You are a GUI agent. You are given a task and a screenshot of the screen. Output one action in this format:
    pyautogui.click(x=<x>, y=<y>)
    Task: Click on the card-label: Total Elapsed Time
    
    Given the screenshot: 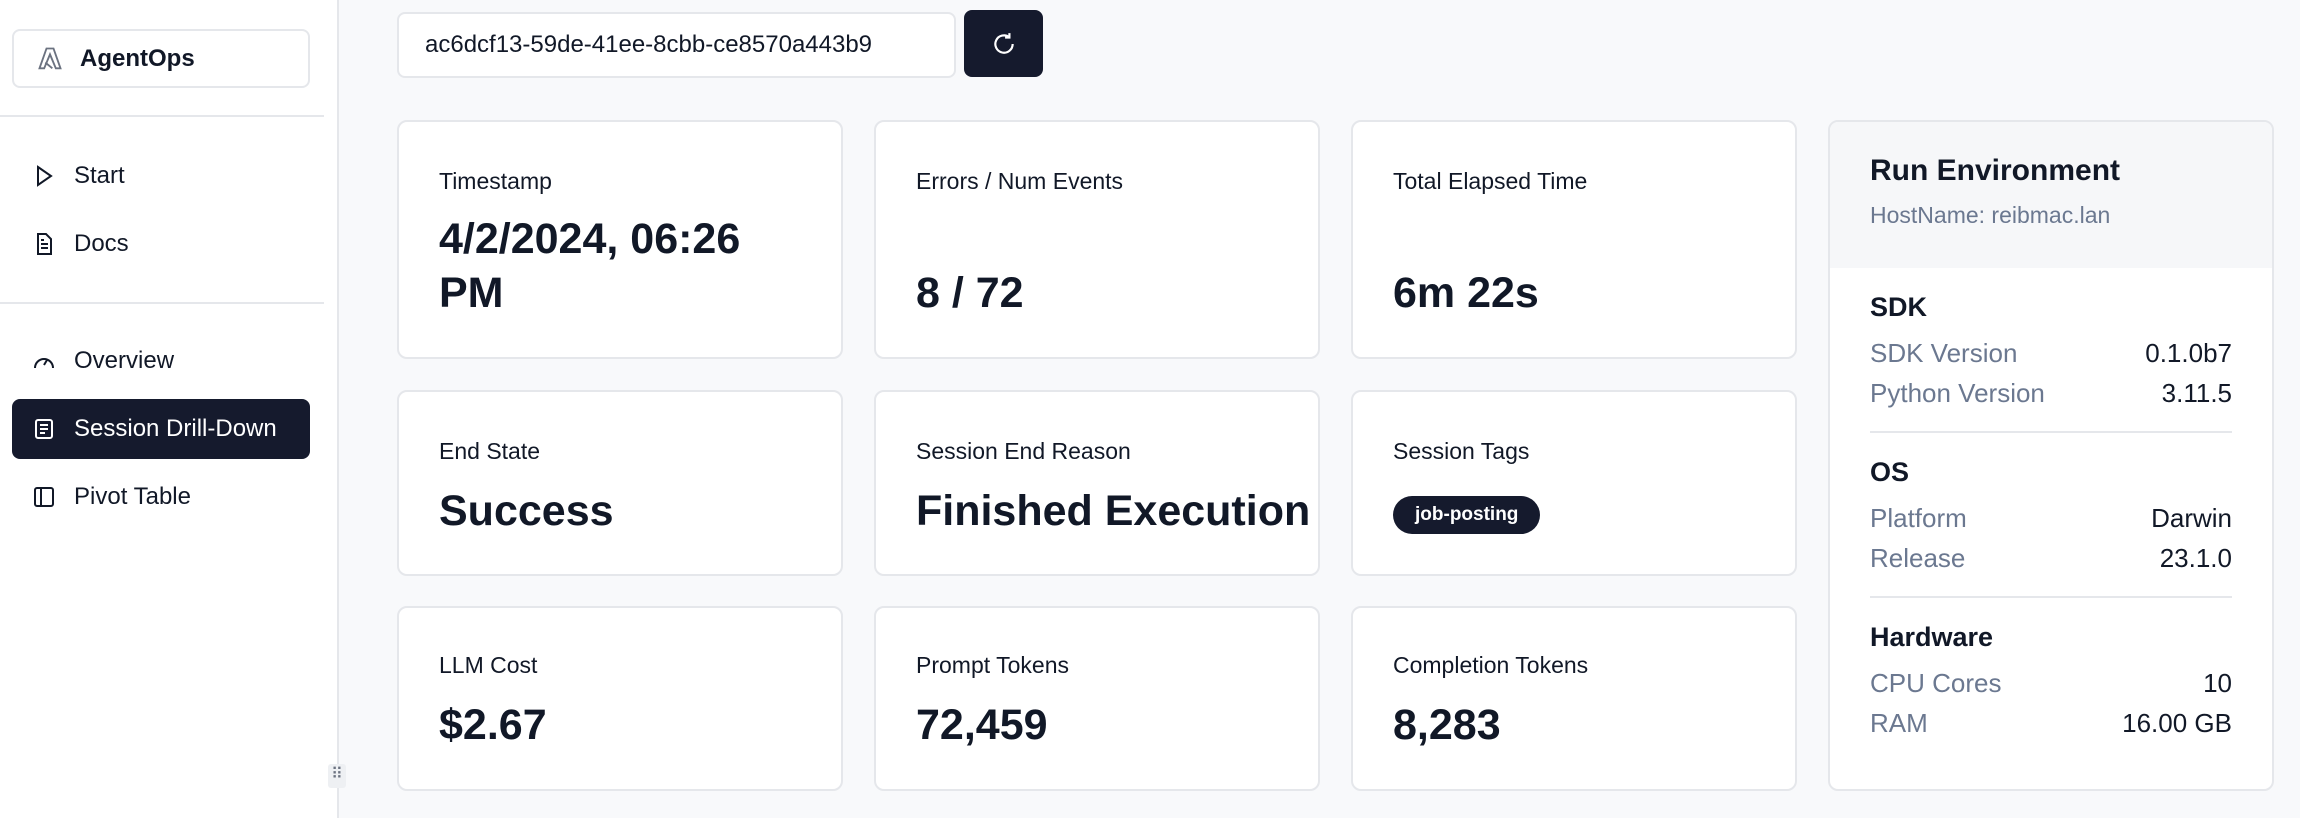 What is the action you would take?
    pyautogui.click(x=1490, y=181)
    